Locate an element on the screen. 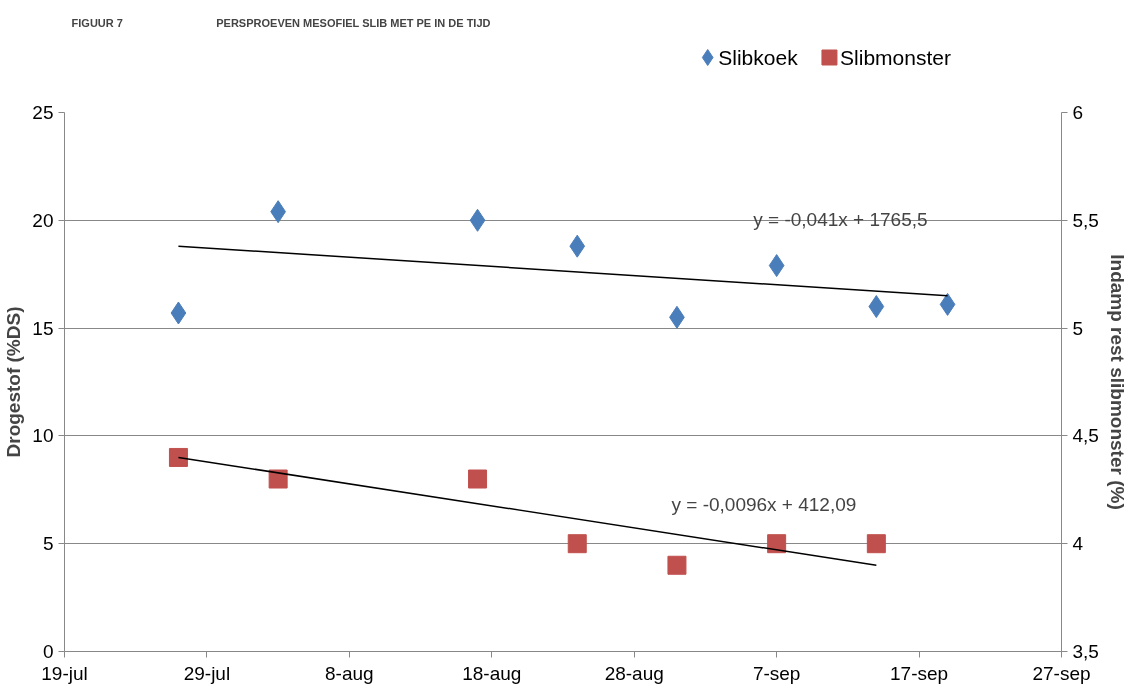 The height and width of the screenshot is (691, 1139). y2-tick-label: 5 is located at coordinates (1078, 328).